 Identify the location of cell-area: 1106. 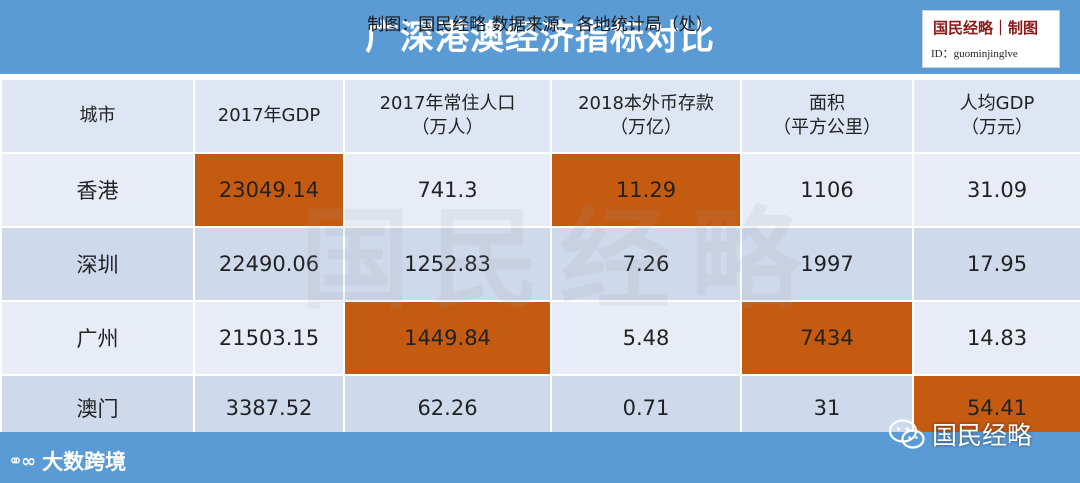
(827, 190).